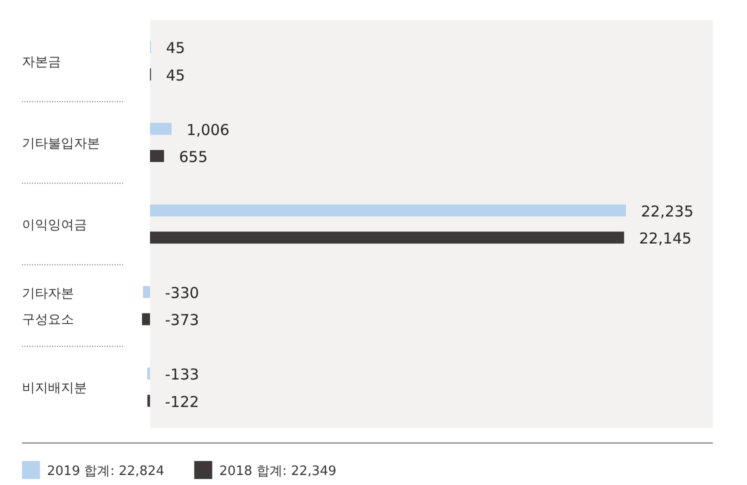  Describe the element at coordinates (182, 320) in the screenshot. I see `data-label: -373` at that location.